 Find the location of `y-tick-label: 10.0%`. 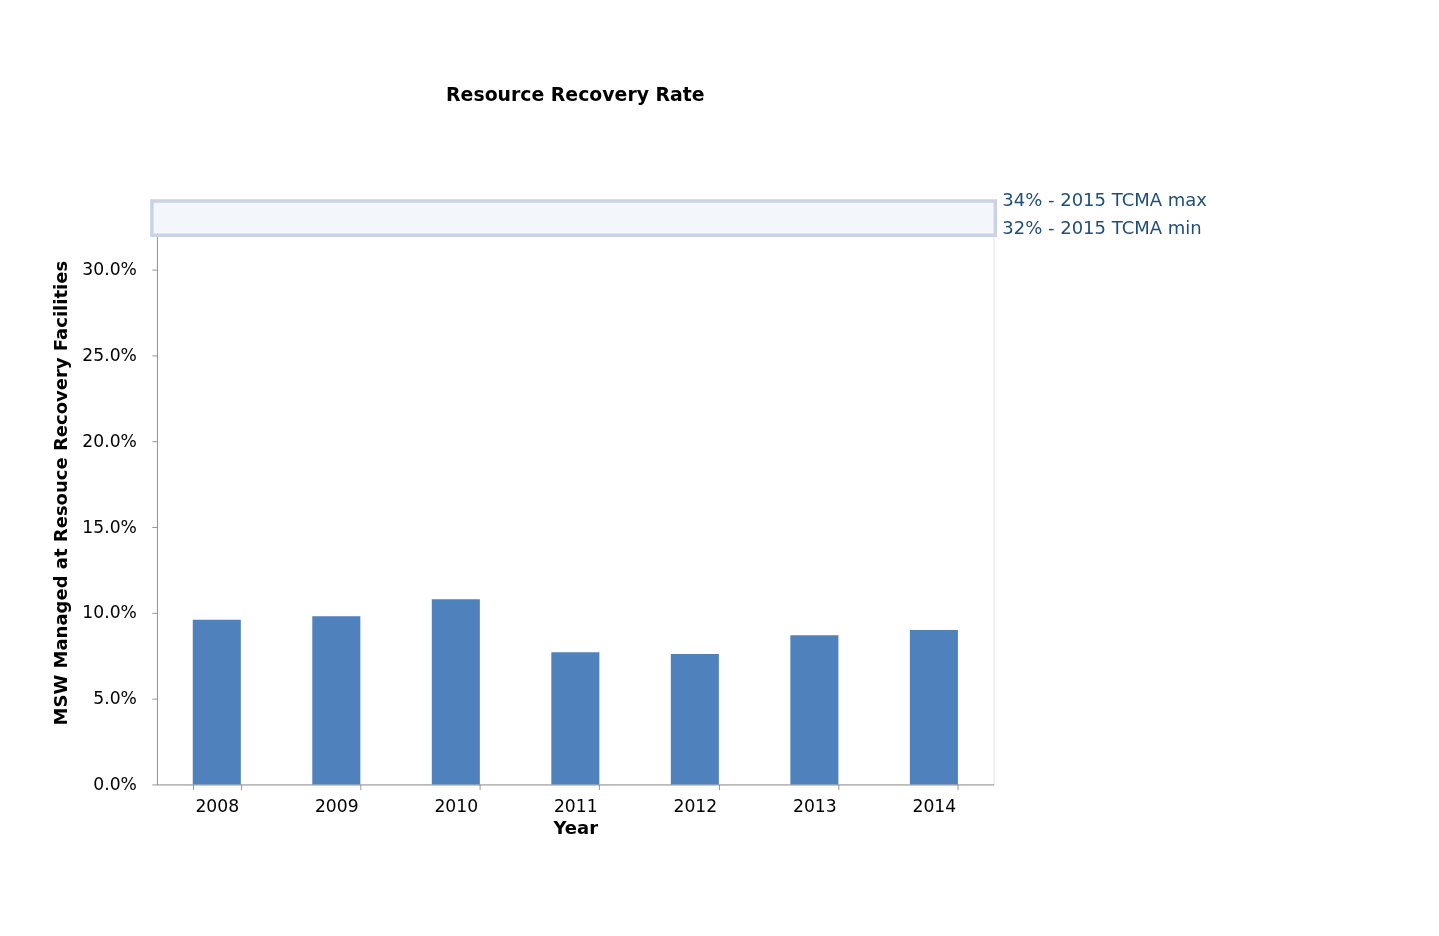

y-tick-label: 10.0% is located at coordinates (109, 612).